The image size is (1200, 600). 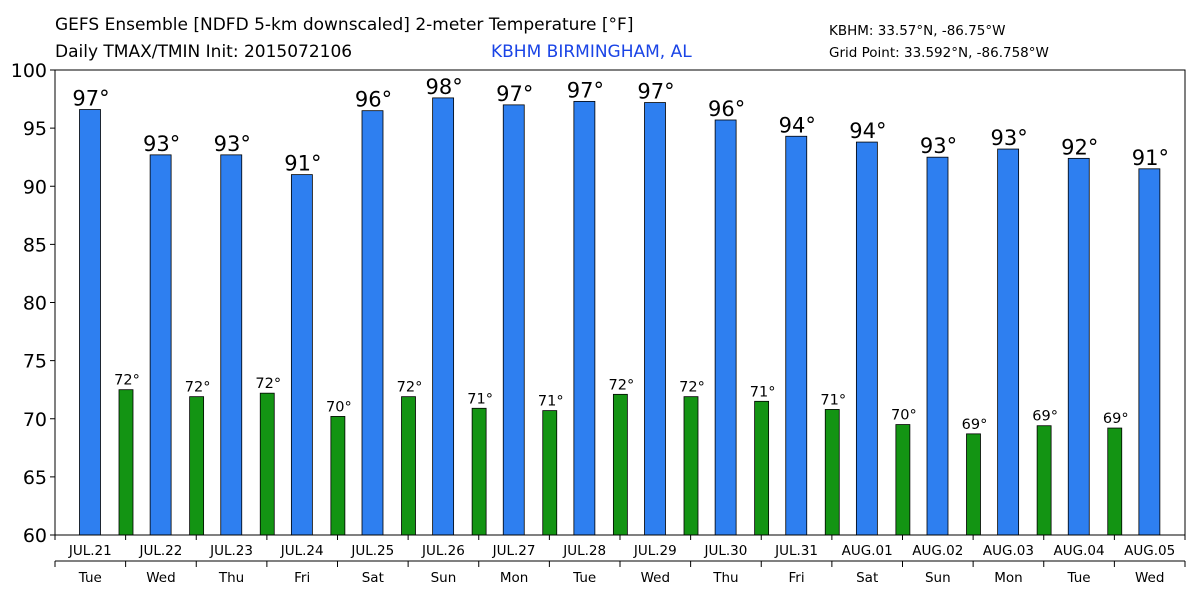 I want to click on date-label: JUL.30, so click(x=726, y=551).